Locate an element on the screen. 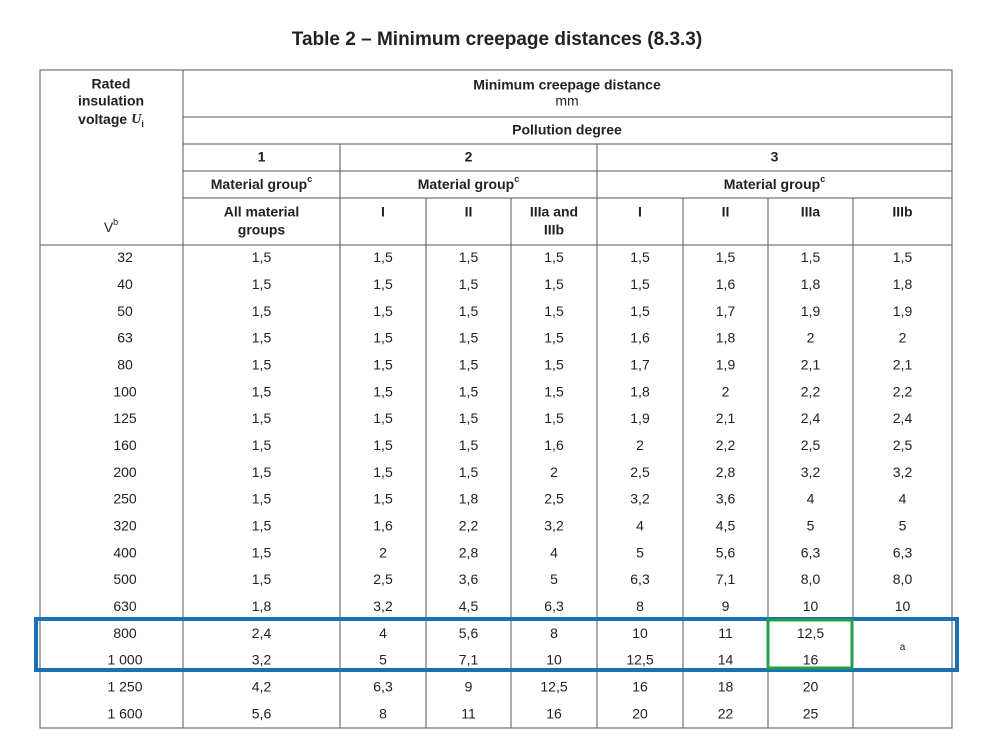 The height and width of the screenshot is (741, 995). value-cell: 18 is located at coordinates (726, 686).